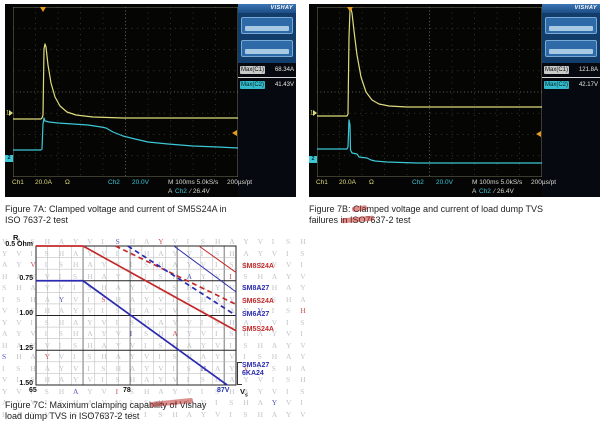 This screenshot has width=600, height=427. I want to click on measurement-value: 68.34A, so click(284, 70).